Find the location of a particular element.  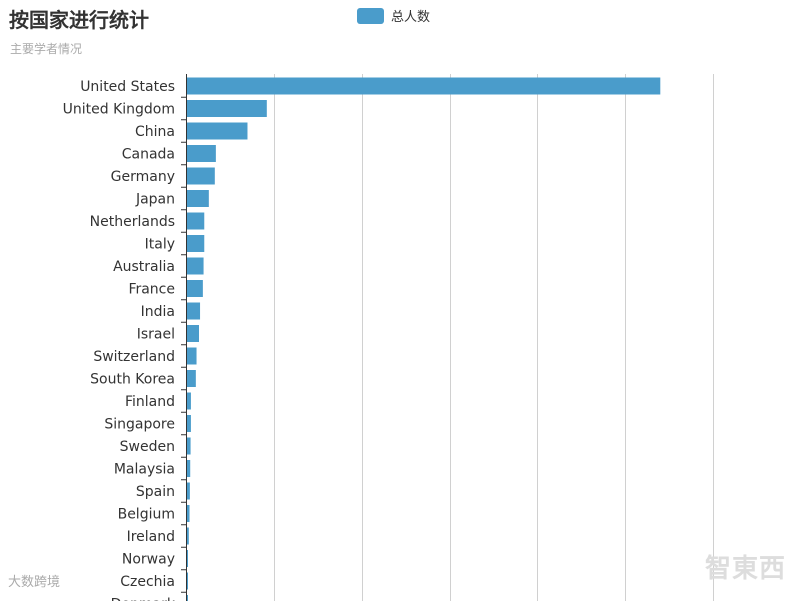

watermark-right: 智東西 is located at coordinates (746, 569).